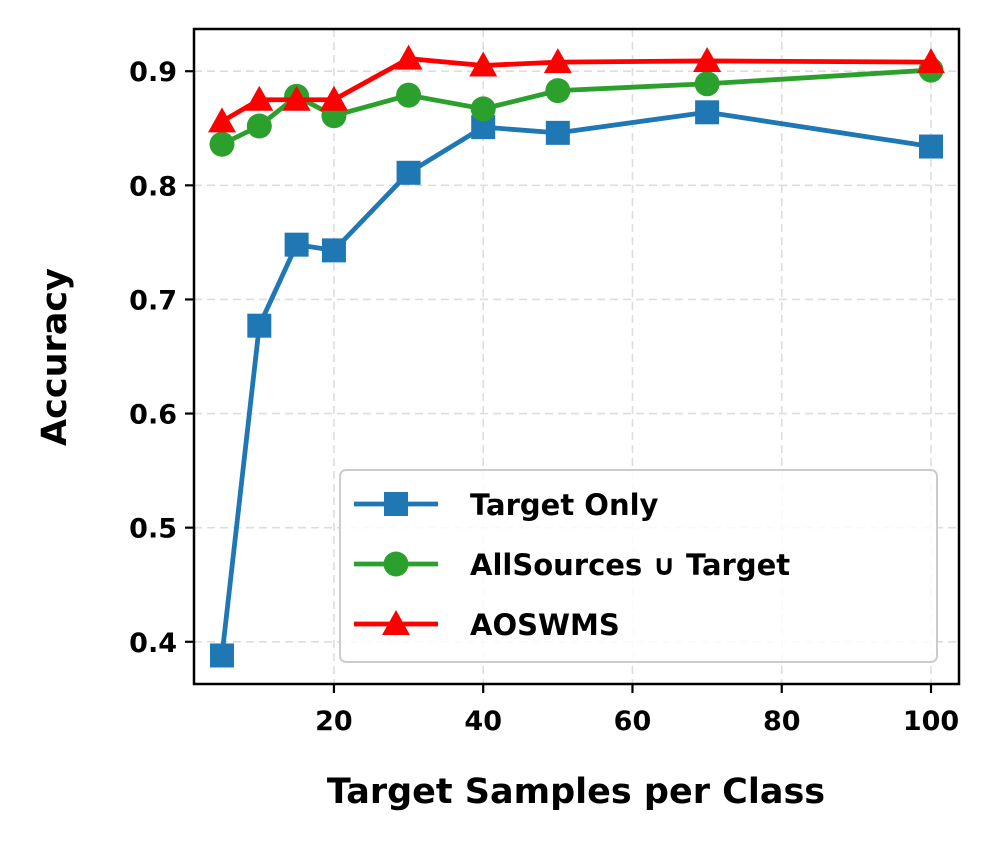  I want to click on y-tick-label: 0.5, so click(153, 529).